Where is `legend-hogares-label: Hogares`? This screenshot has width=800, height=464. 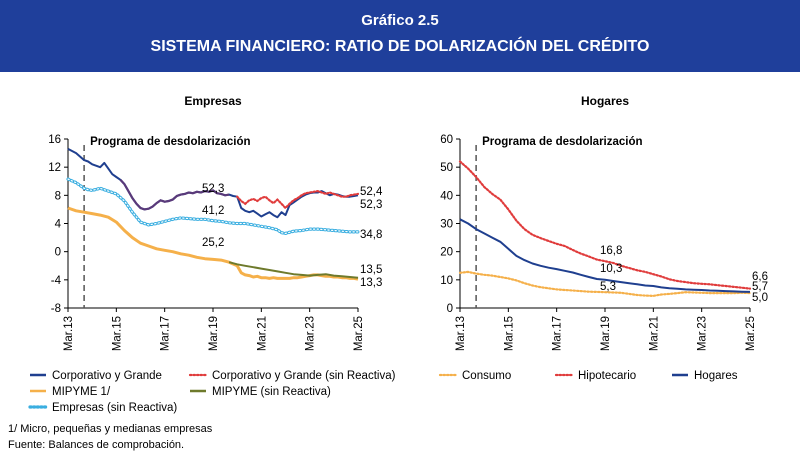
legend-hogares-label: Hogares is located at coordinates (716, 376).